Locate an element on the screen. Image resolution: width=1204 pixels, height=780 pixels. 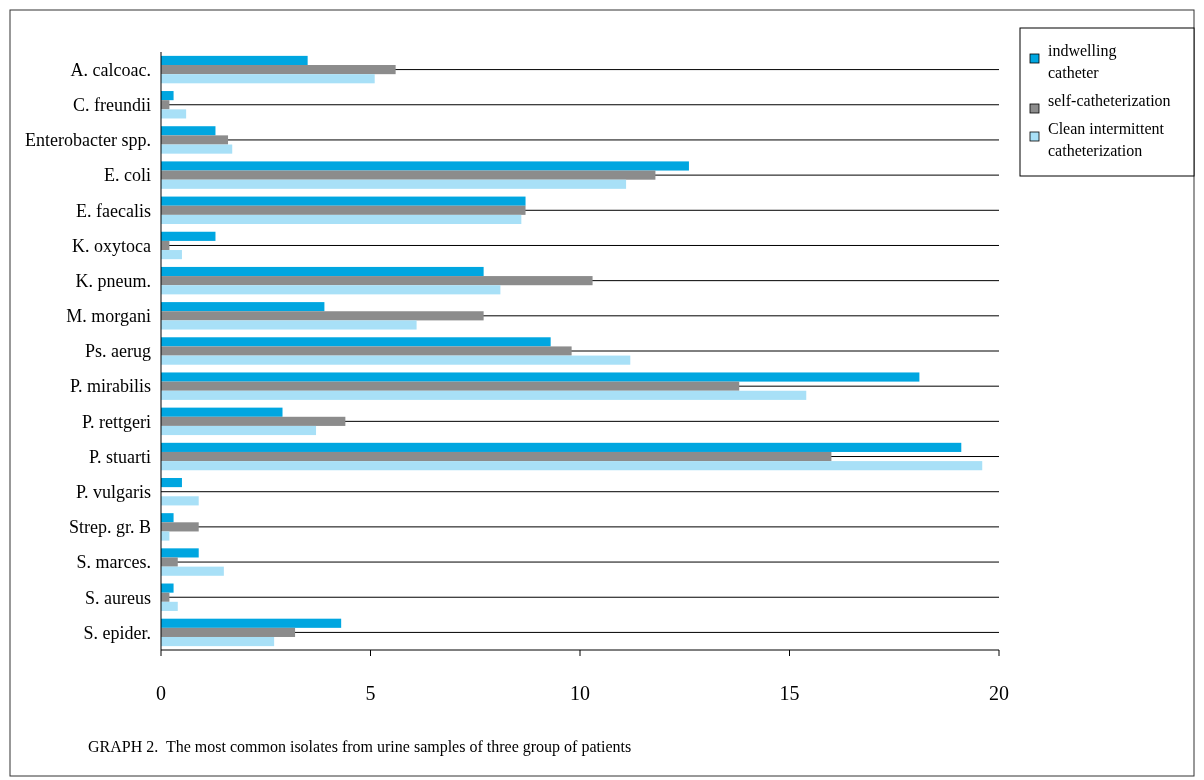
y-tick-label: S. marces. is located at coordinates (113, 562).